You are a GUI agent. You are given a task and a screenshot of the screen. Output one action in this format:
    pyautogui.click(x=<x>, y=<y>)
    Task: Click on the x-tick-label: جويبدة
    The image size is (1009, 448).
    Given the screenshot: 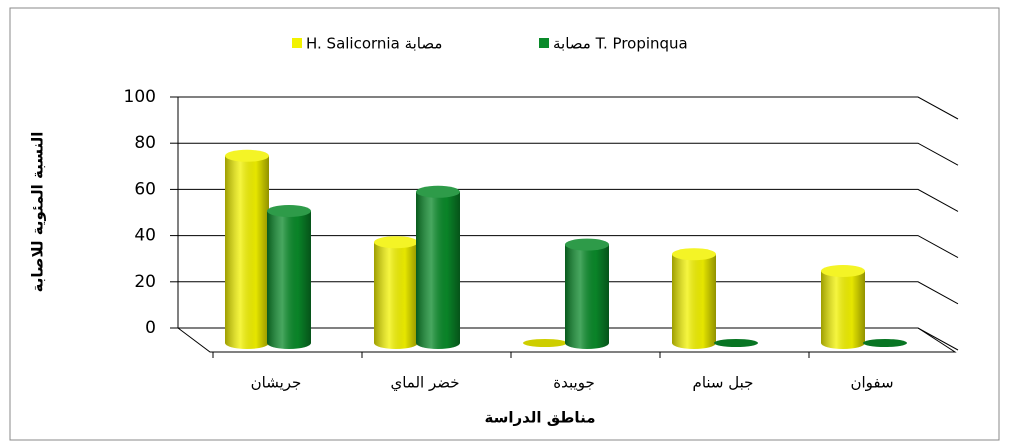 What is the action you would take?
    pyautogui.click(x=573, y=383)
    